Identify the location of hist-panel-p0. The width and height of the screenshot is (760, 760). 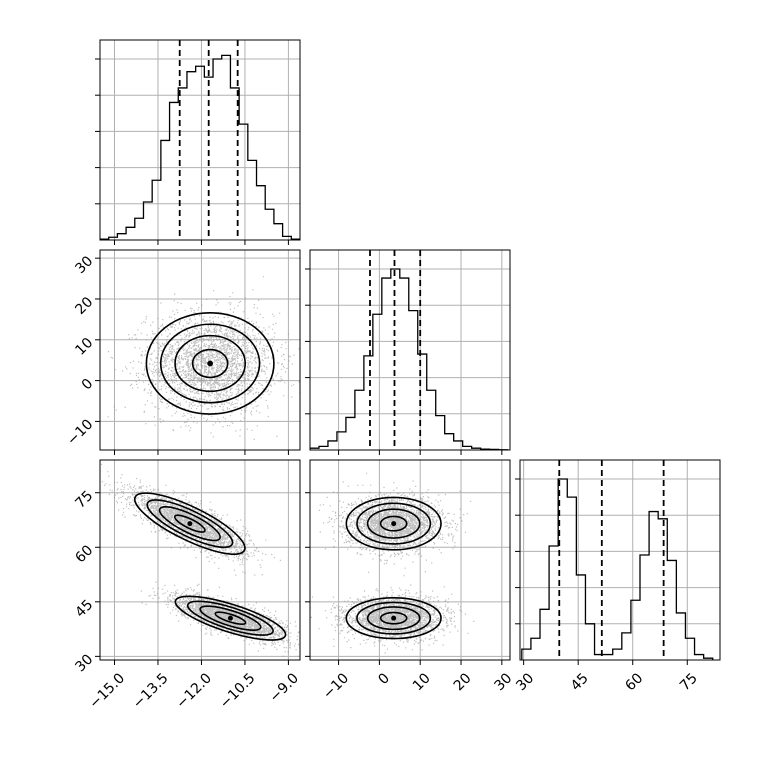
(198, 142).